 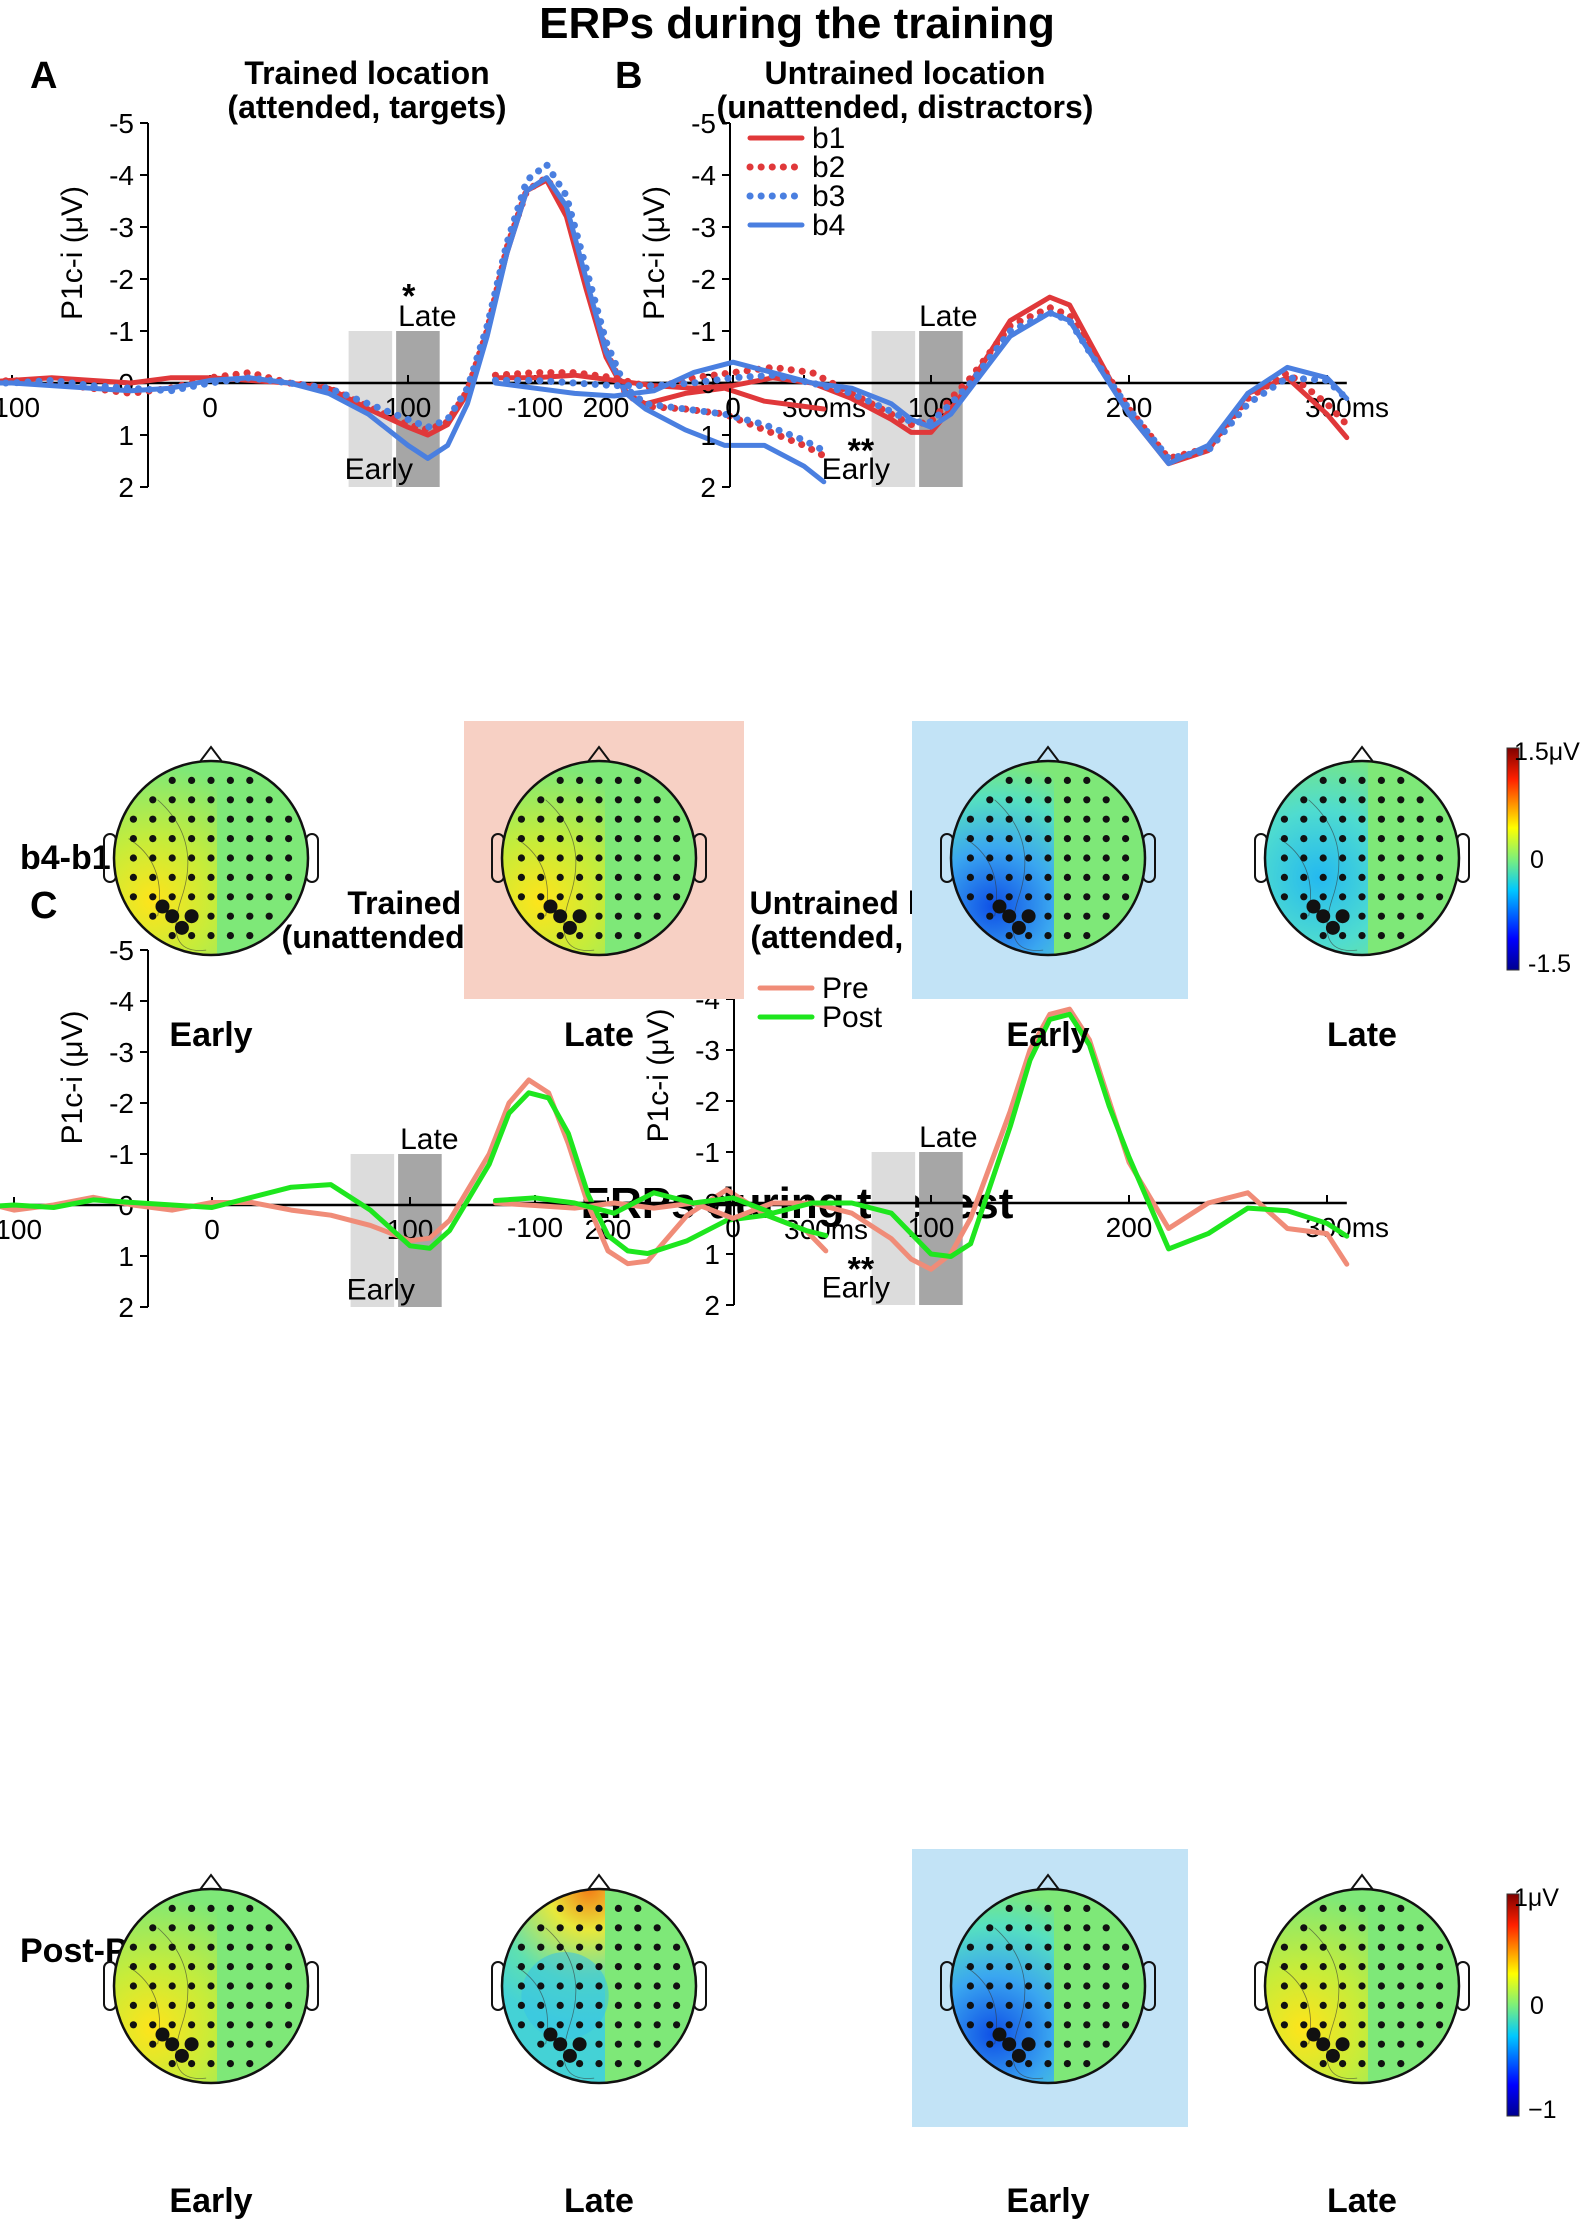 I want to click on legend-label-b2: b2, so click(x=828, y=167).